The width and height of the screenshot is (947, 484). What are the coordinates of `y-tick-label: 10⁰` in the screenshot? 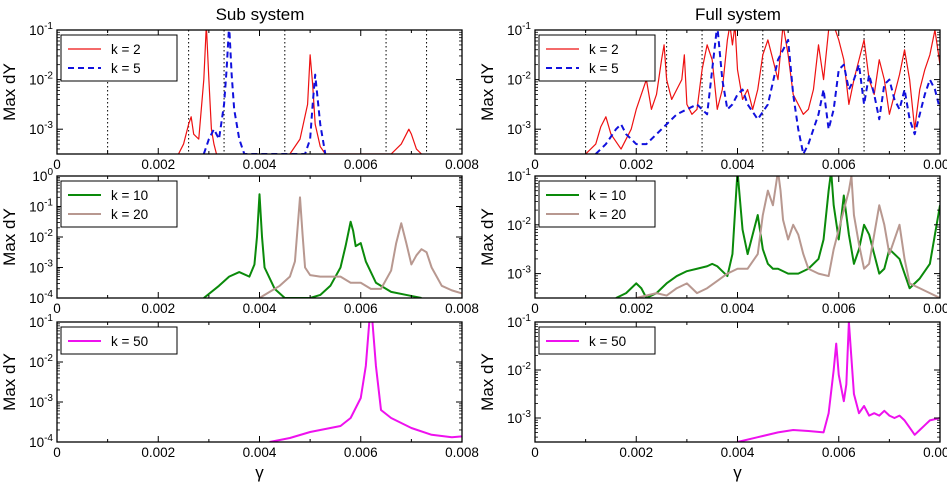 It's located at (42, 175).